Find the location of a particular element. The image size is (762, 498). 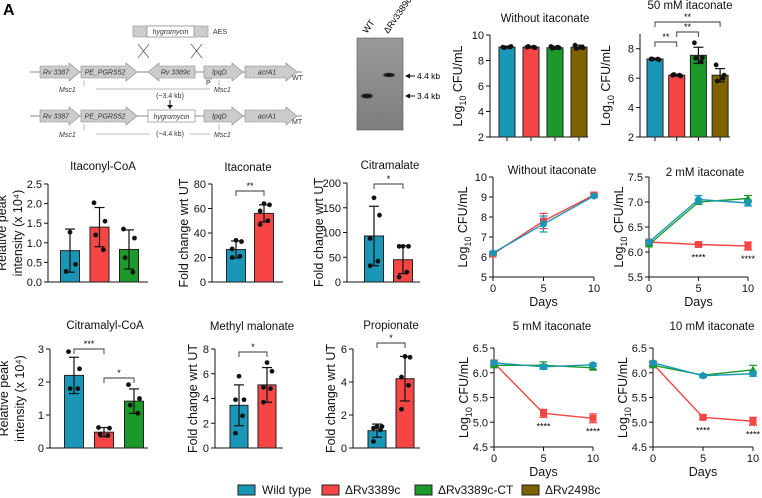

y-axis-label: Relative peak is located at coordinates (4, 232).